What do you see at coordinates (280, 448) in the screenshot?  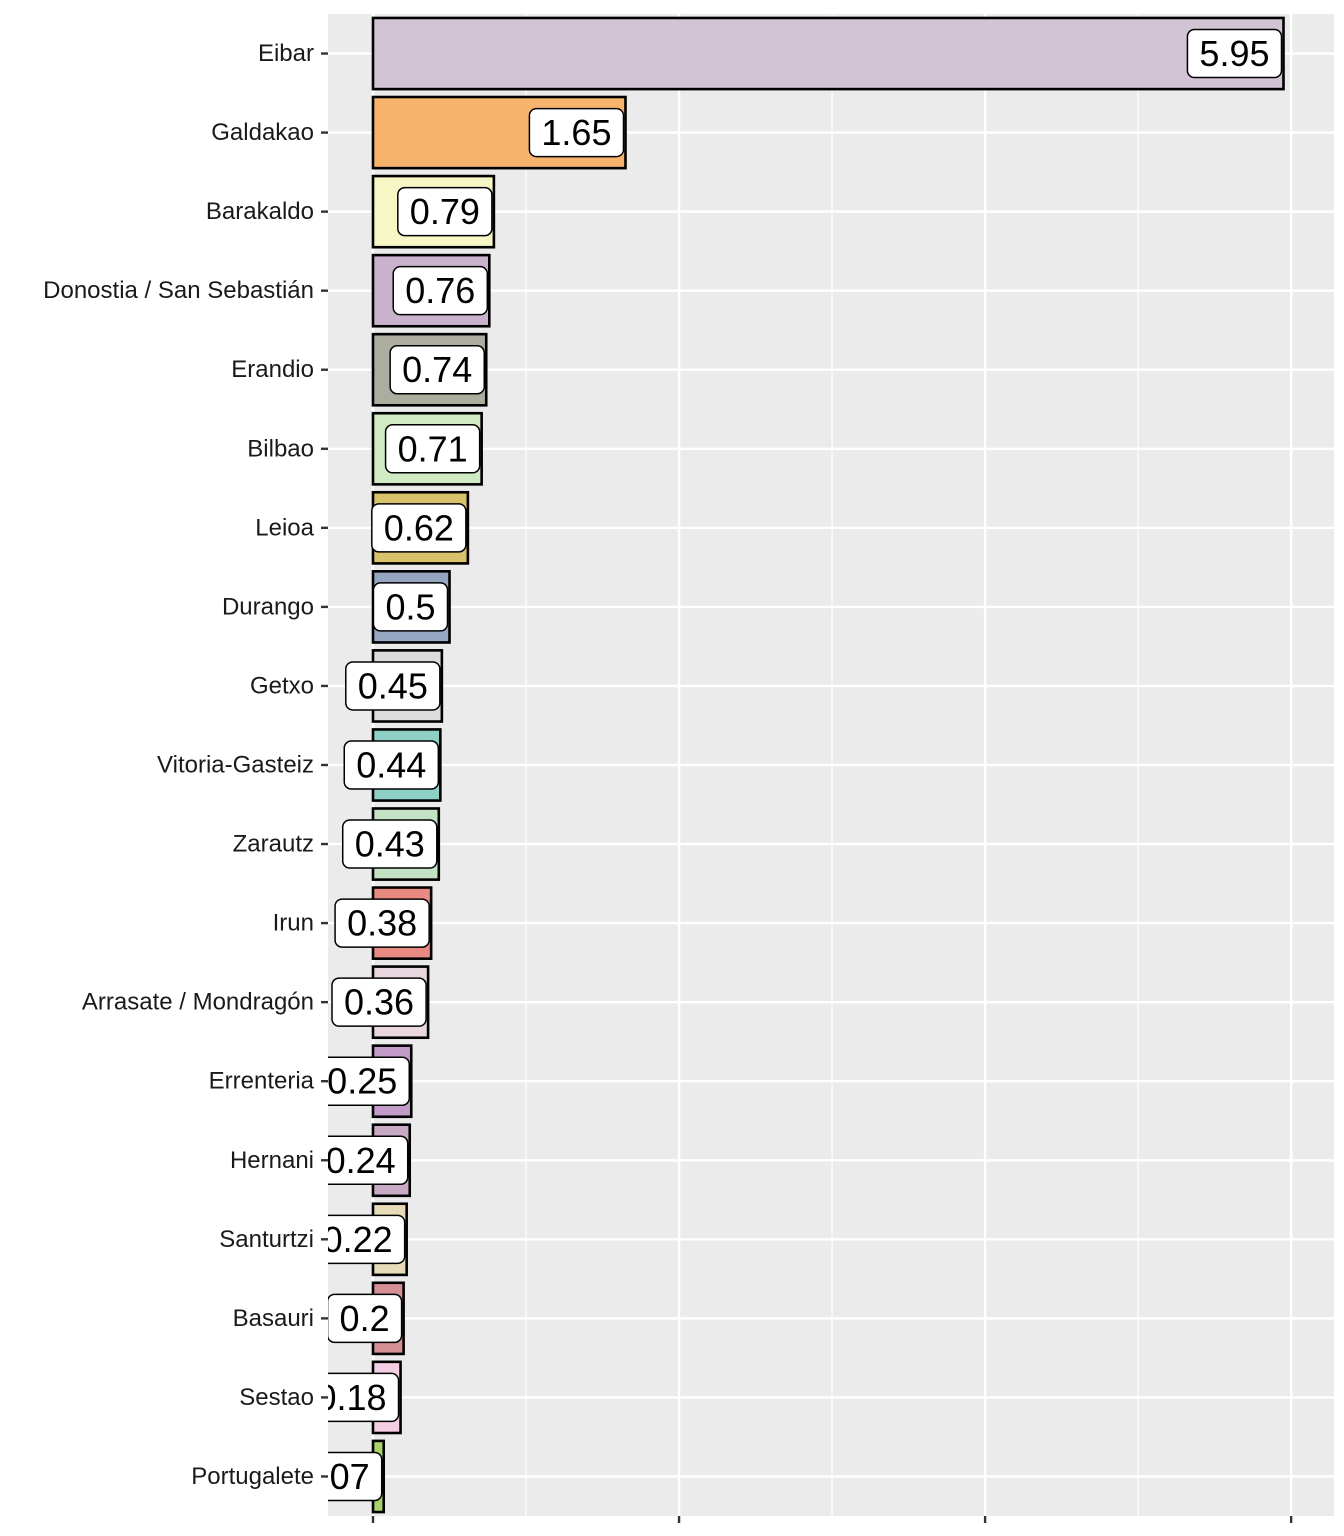 I see `y-tick-label: Bilbao` at bounding box center [280, 448].